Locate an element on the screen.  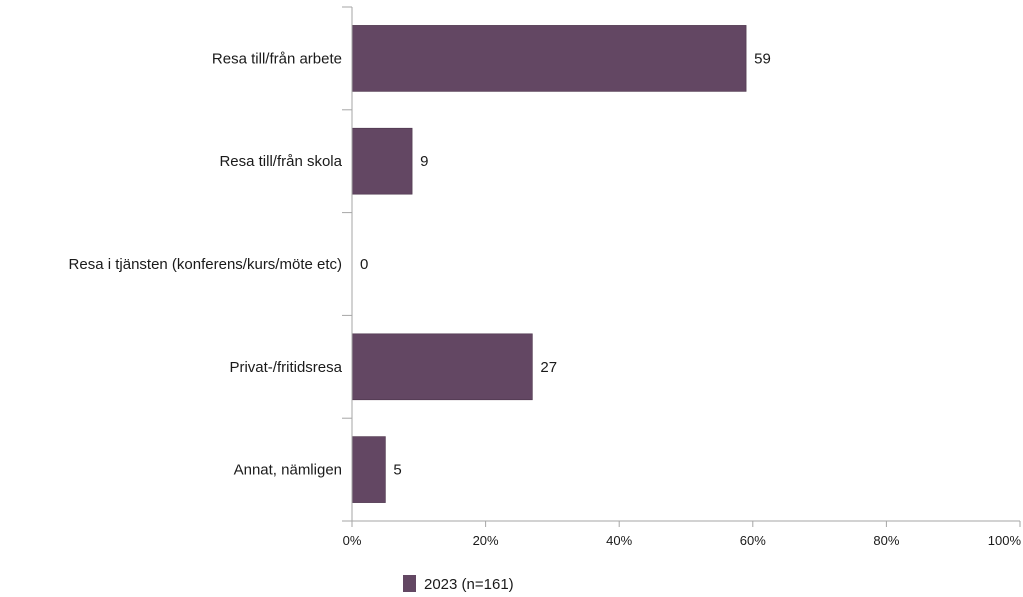
category-label: Privat-/fritidsresa is located at coordinates (285, 367).